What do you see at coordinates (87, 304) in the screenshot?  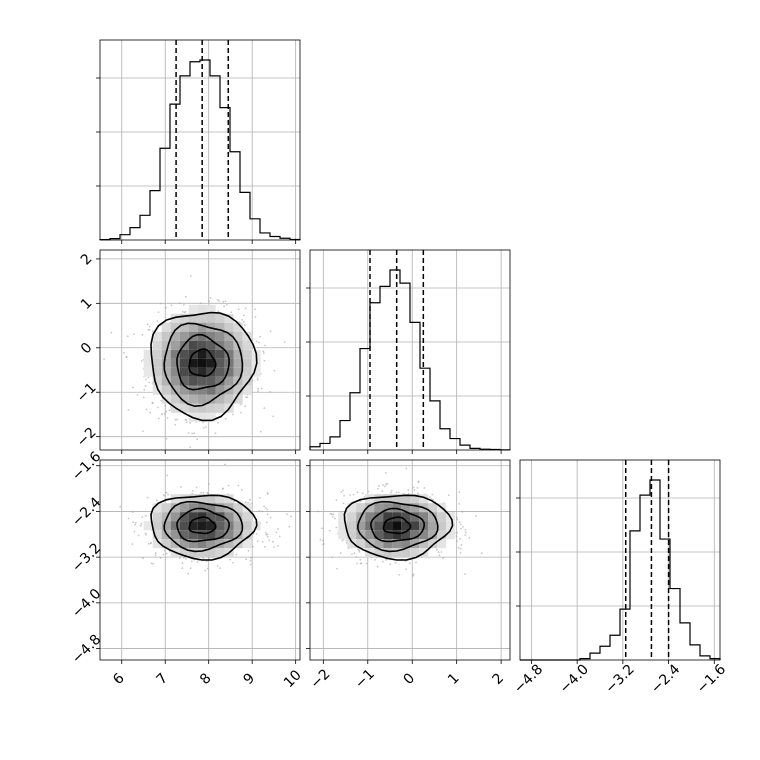 I see `y-tick-label-p1-3: 1` at bounding box center [87, 304].